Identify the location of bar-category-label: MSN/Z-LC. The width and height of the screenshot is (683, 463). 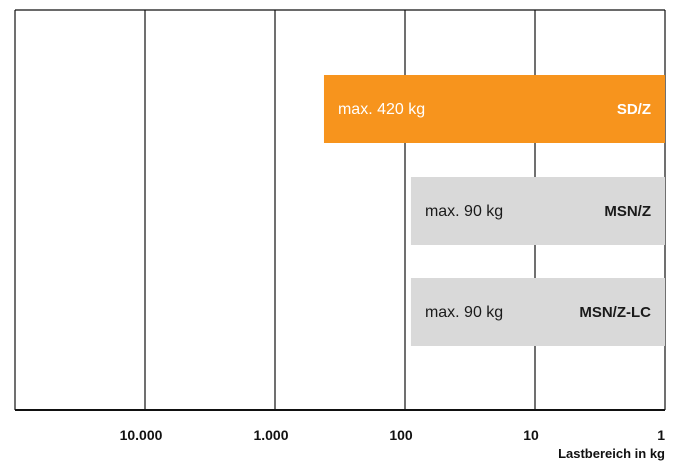
(615, 312).